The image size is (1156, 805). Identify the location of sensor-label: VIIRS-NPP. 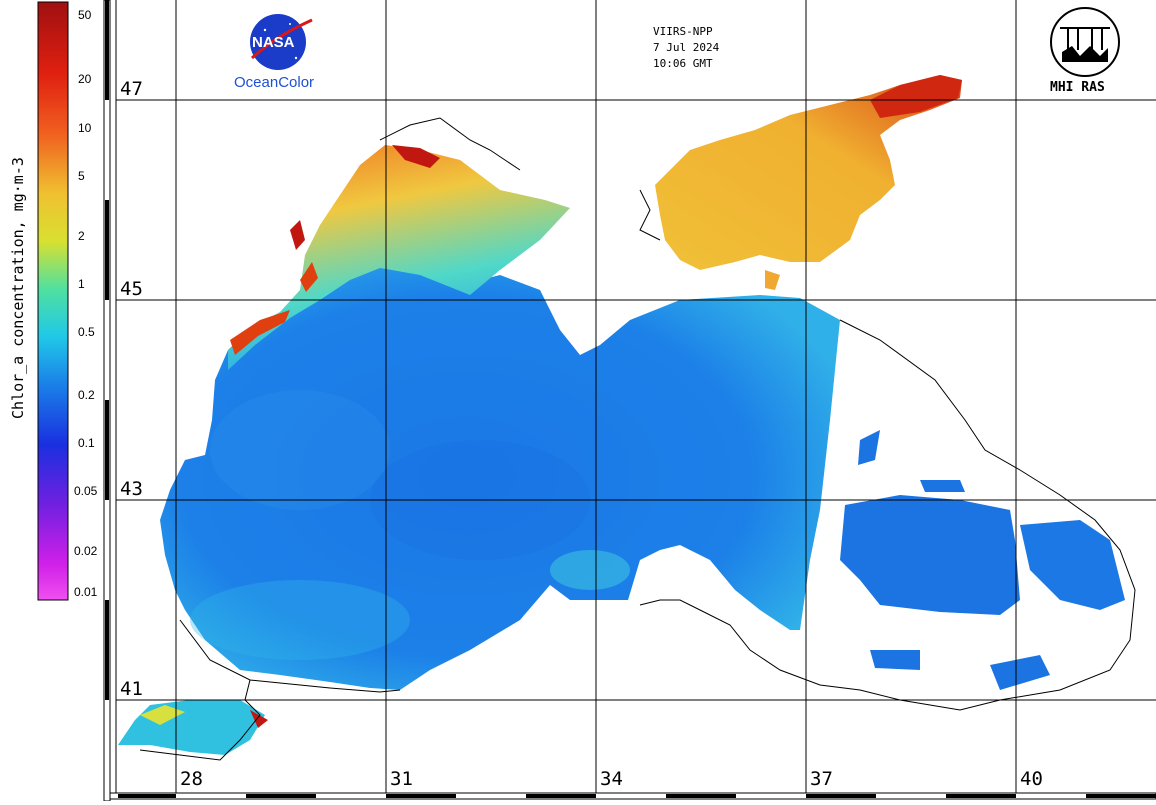
(683, 31).